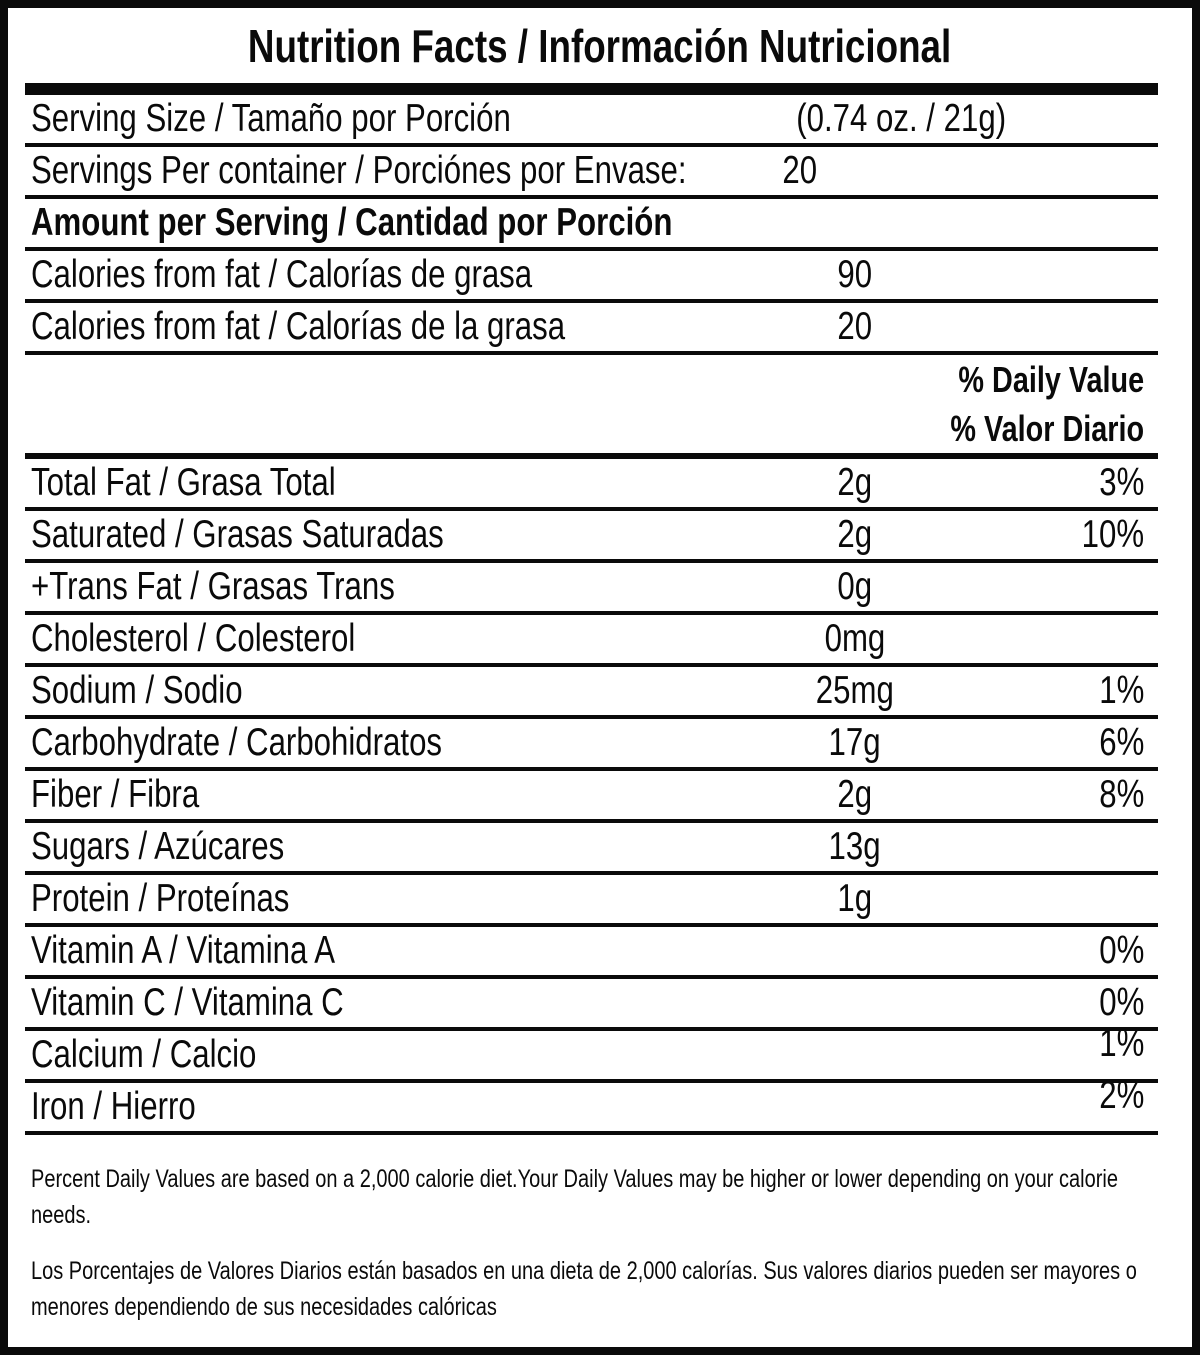  Describe the element at coordinates (1047, 428) in the screenshot. I see `daily-value-header-es: % Valor Diario` at that location.